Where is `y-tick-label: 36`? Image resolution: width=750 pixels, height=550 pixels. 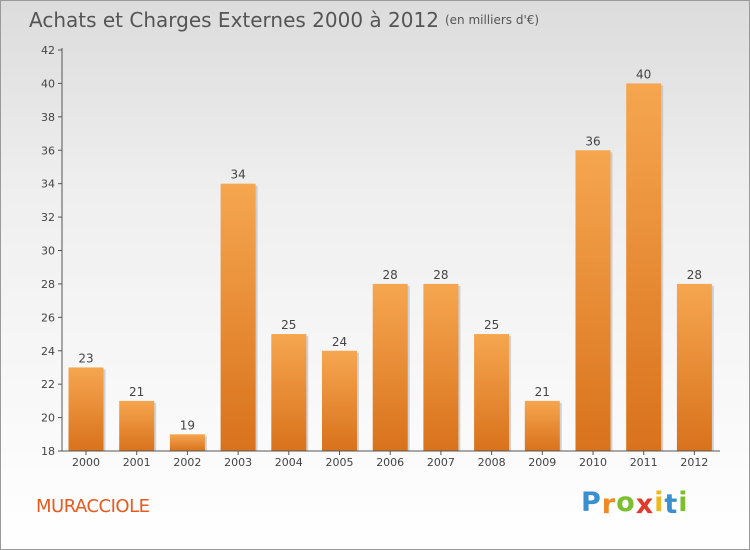
y-tick-label: 36 is located at coordinates (48, 150).